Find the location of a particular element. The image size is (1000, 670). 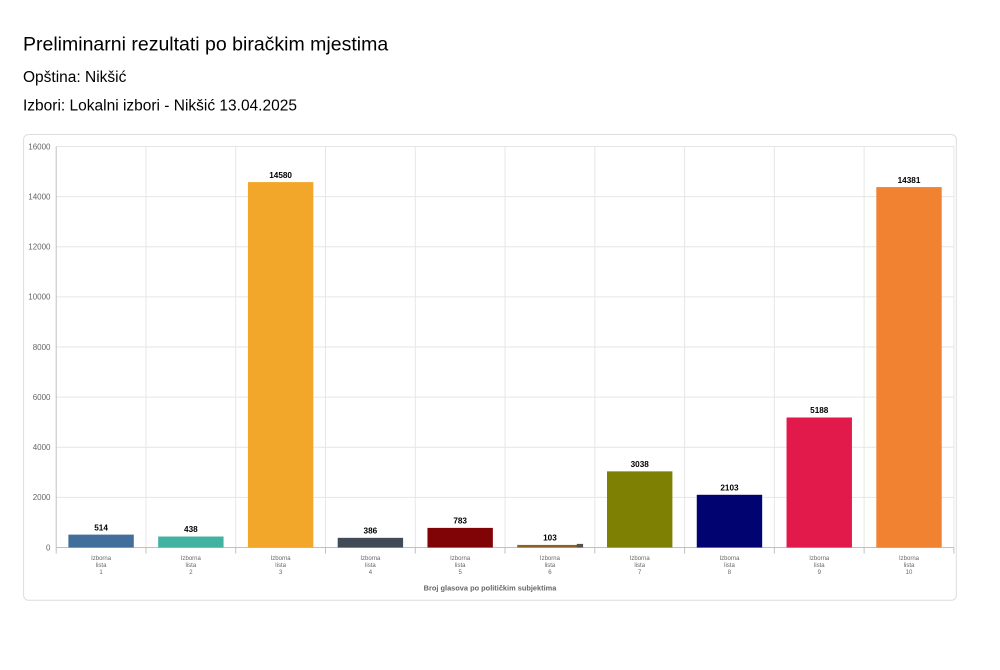

svg-text: 14381 is located at coordinates (909, 180).